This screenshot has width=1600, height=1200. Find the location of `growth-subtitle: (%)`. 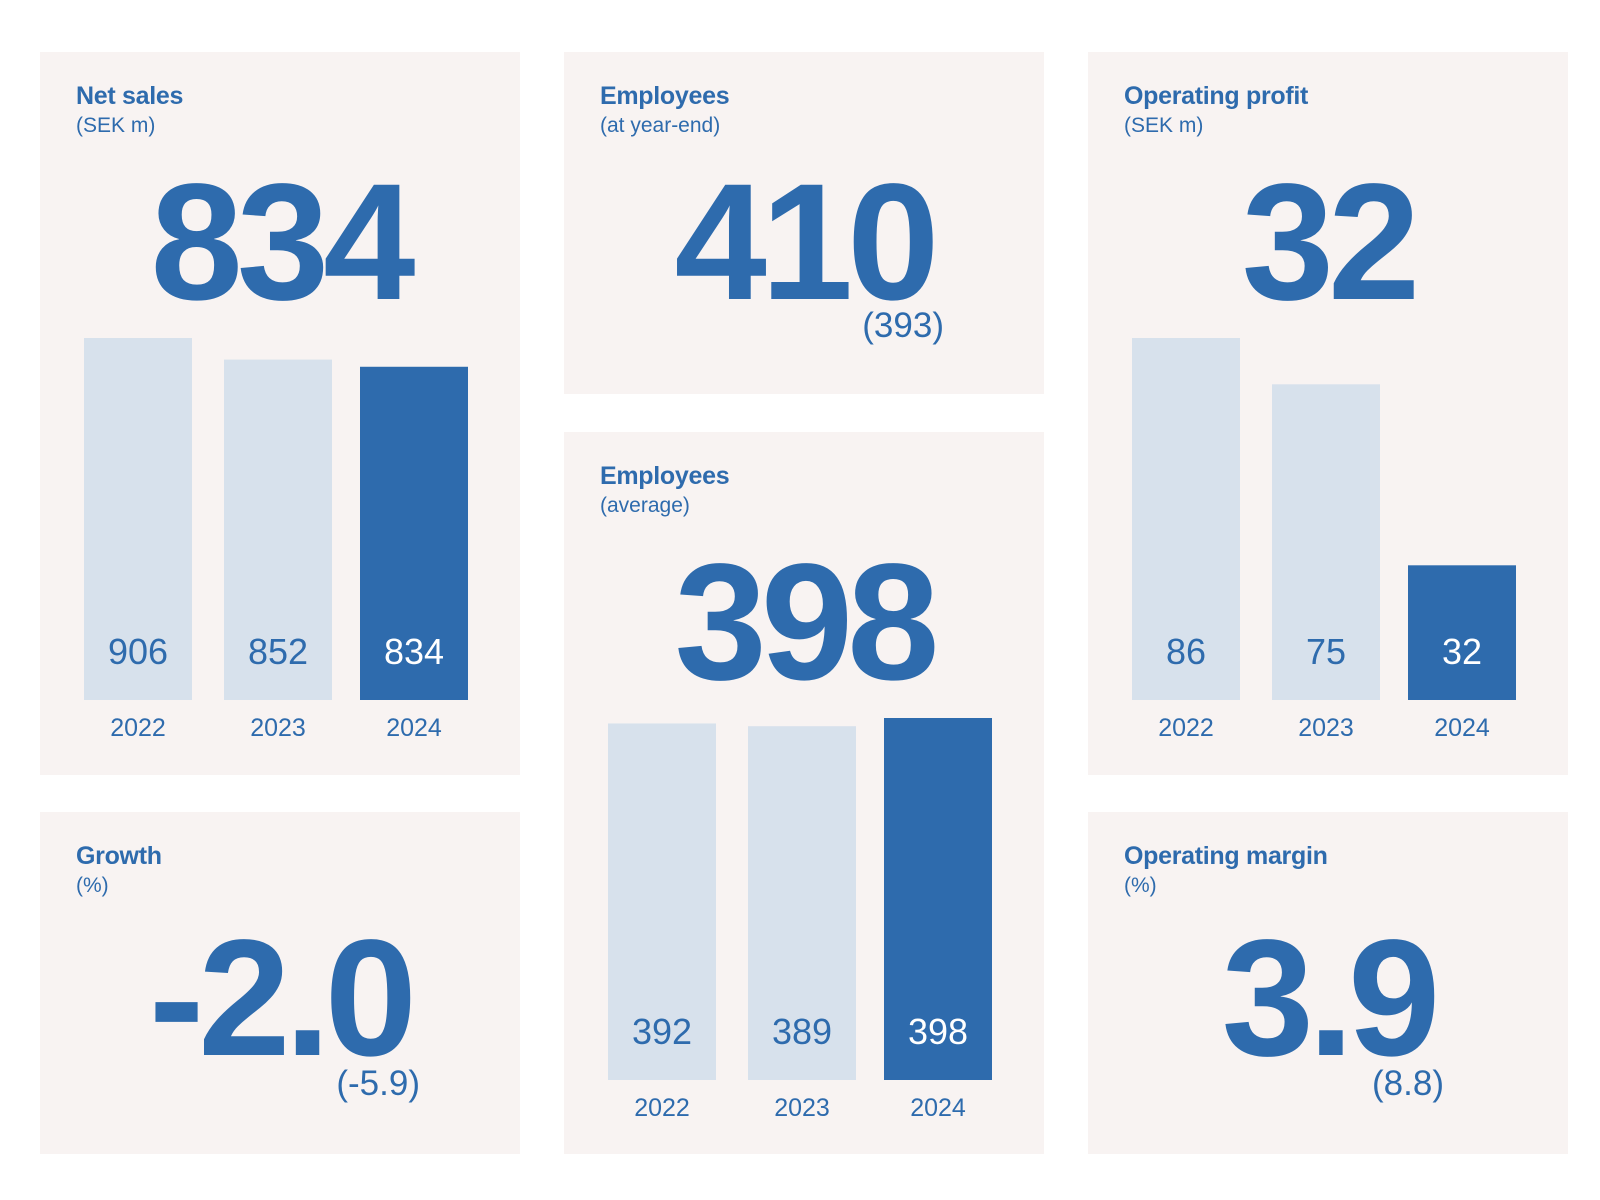

growth-subtitle: (%) is located at coordinates (92, 885).